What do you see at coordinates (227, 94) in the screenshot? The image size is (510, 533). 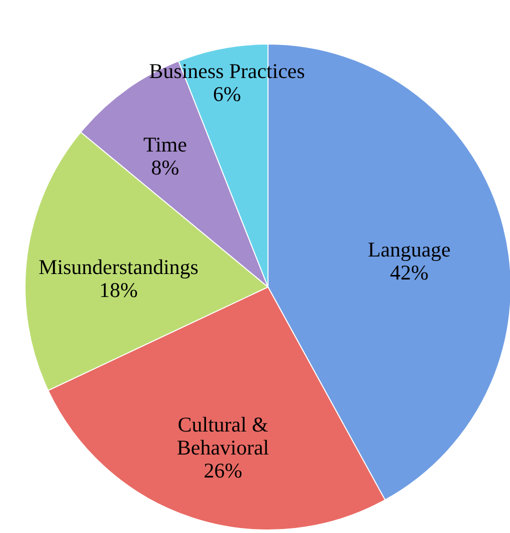 I see `data-label: 6%` at bounding box center [227, 94].